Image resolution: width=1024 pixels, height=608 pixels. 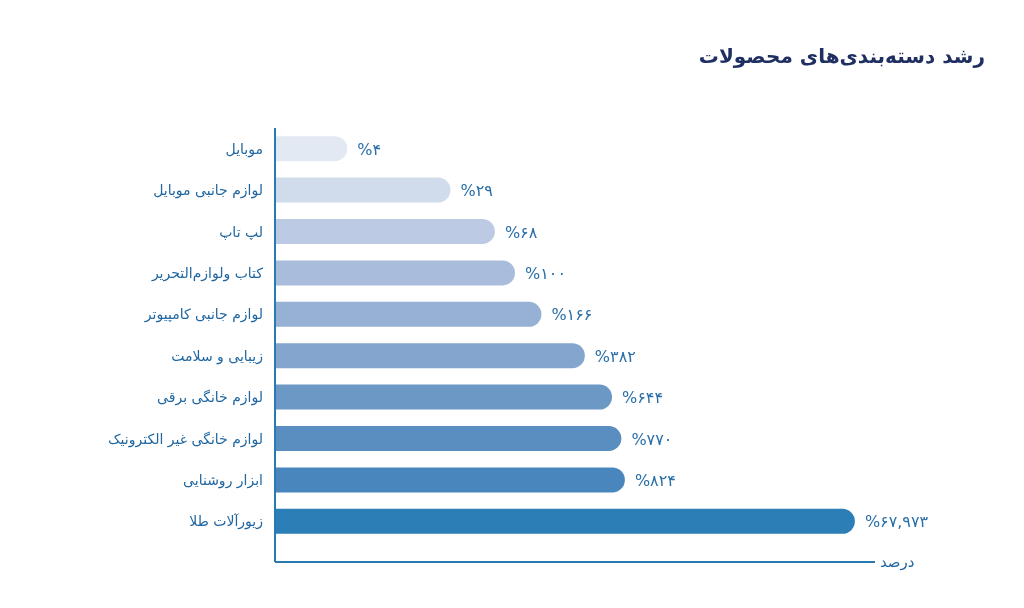 I want to click on y-tick-label: لوازم جانبی موبایل, so click(x=208, y=191).